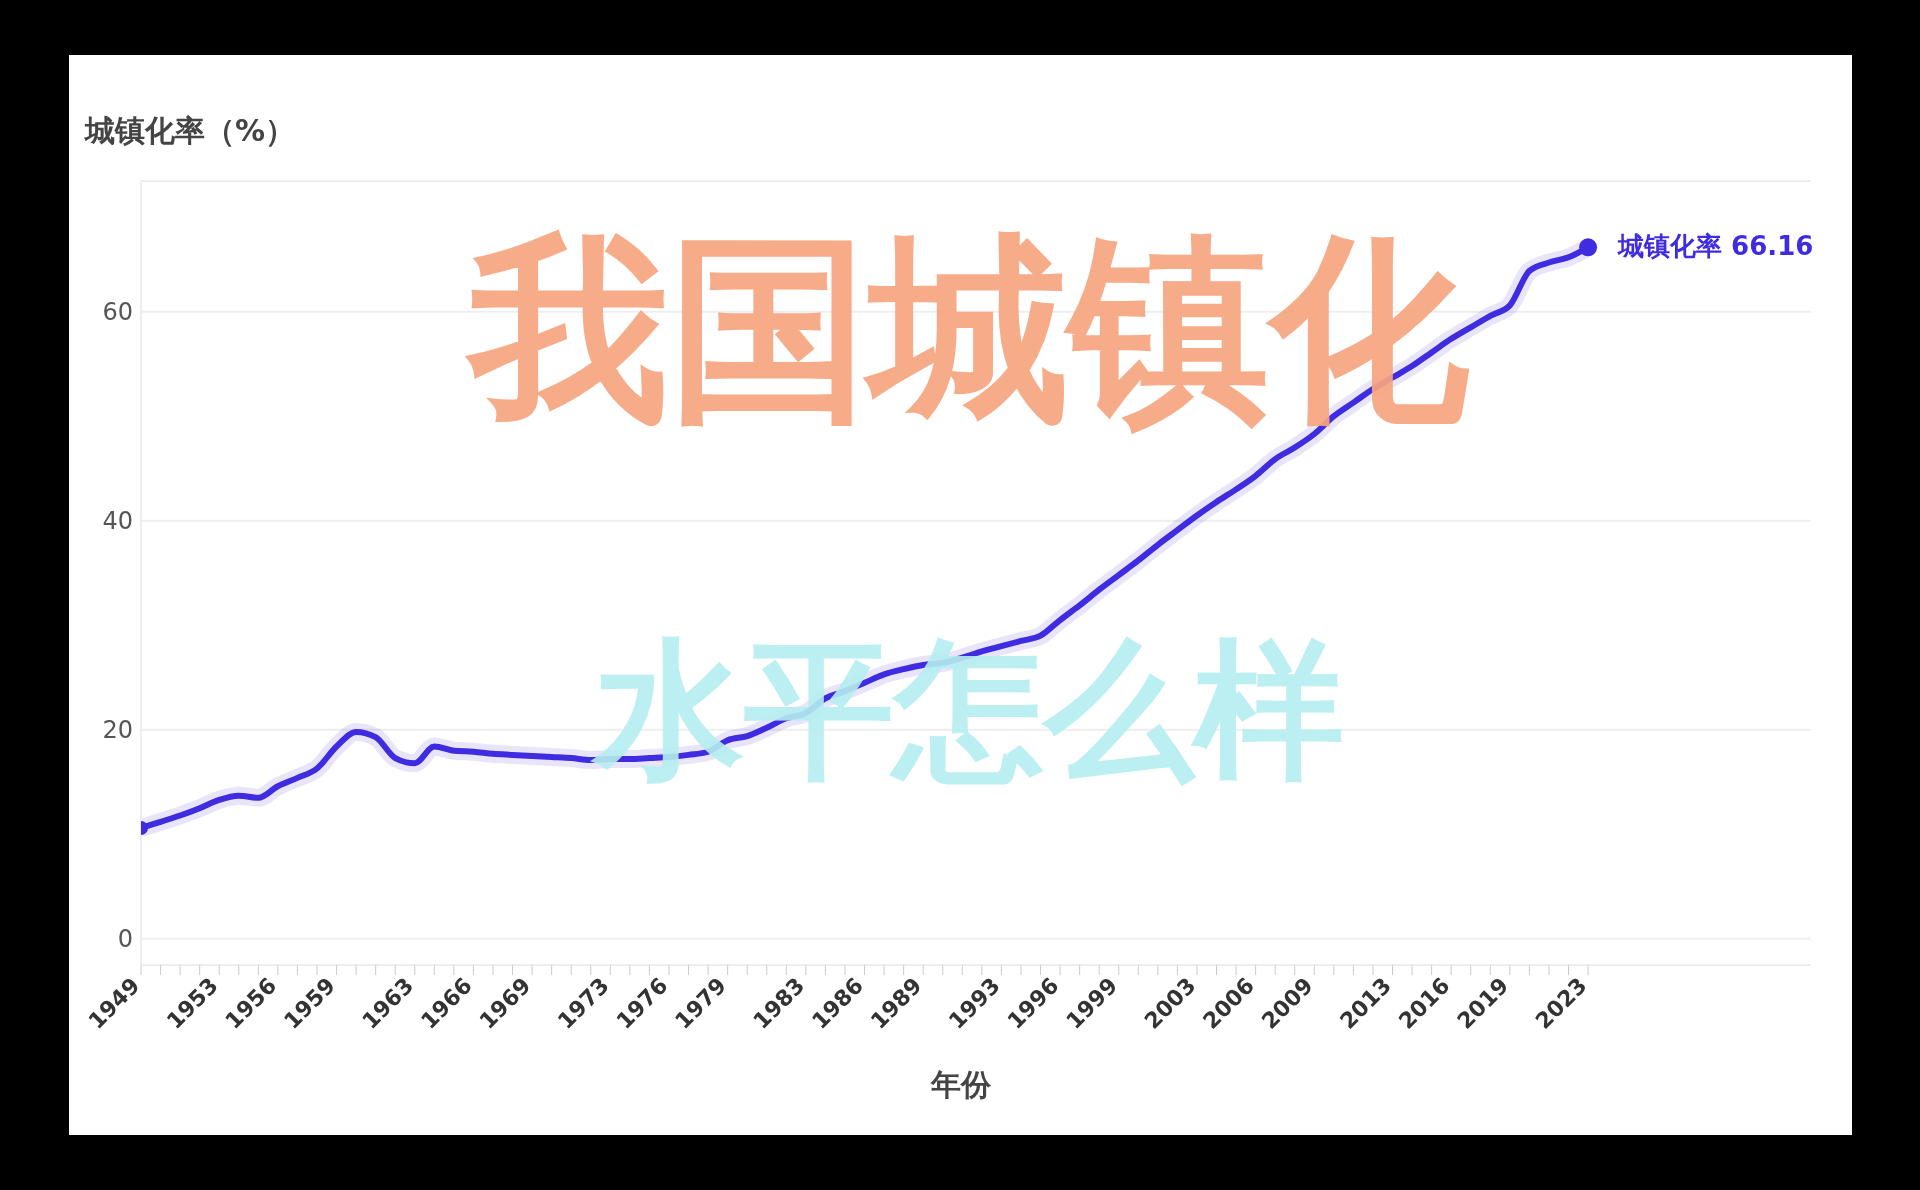  What do you see at coordinates (190, 131) in the screenshot?
I see `y-axis-title: 城镇化率（%）` at bounding box center [190, 131].